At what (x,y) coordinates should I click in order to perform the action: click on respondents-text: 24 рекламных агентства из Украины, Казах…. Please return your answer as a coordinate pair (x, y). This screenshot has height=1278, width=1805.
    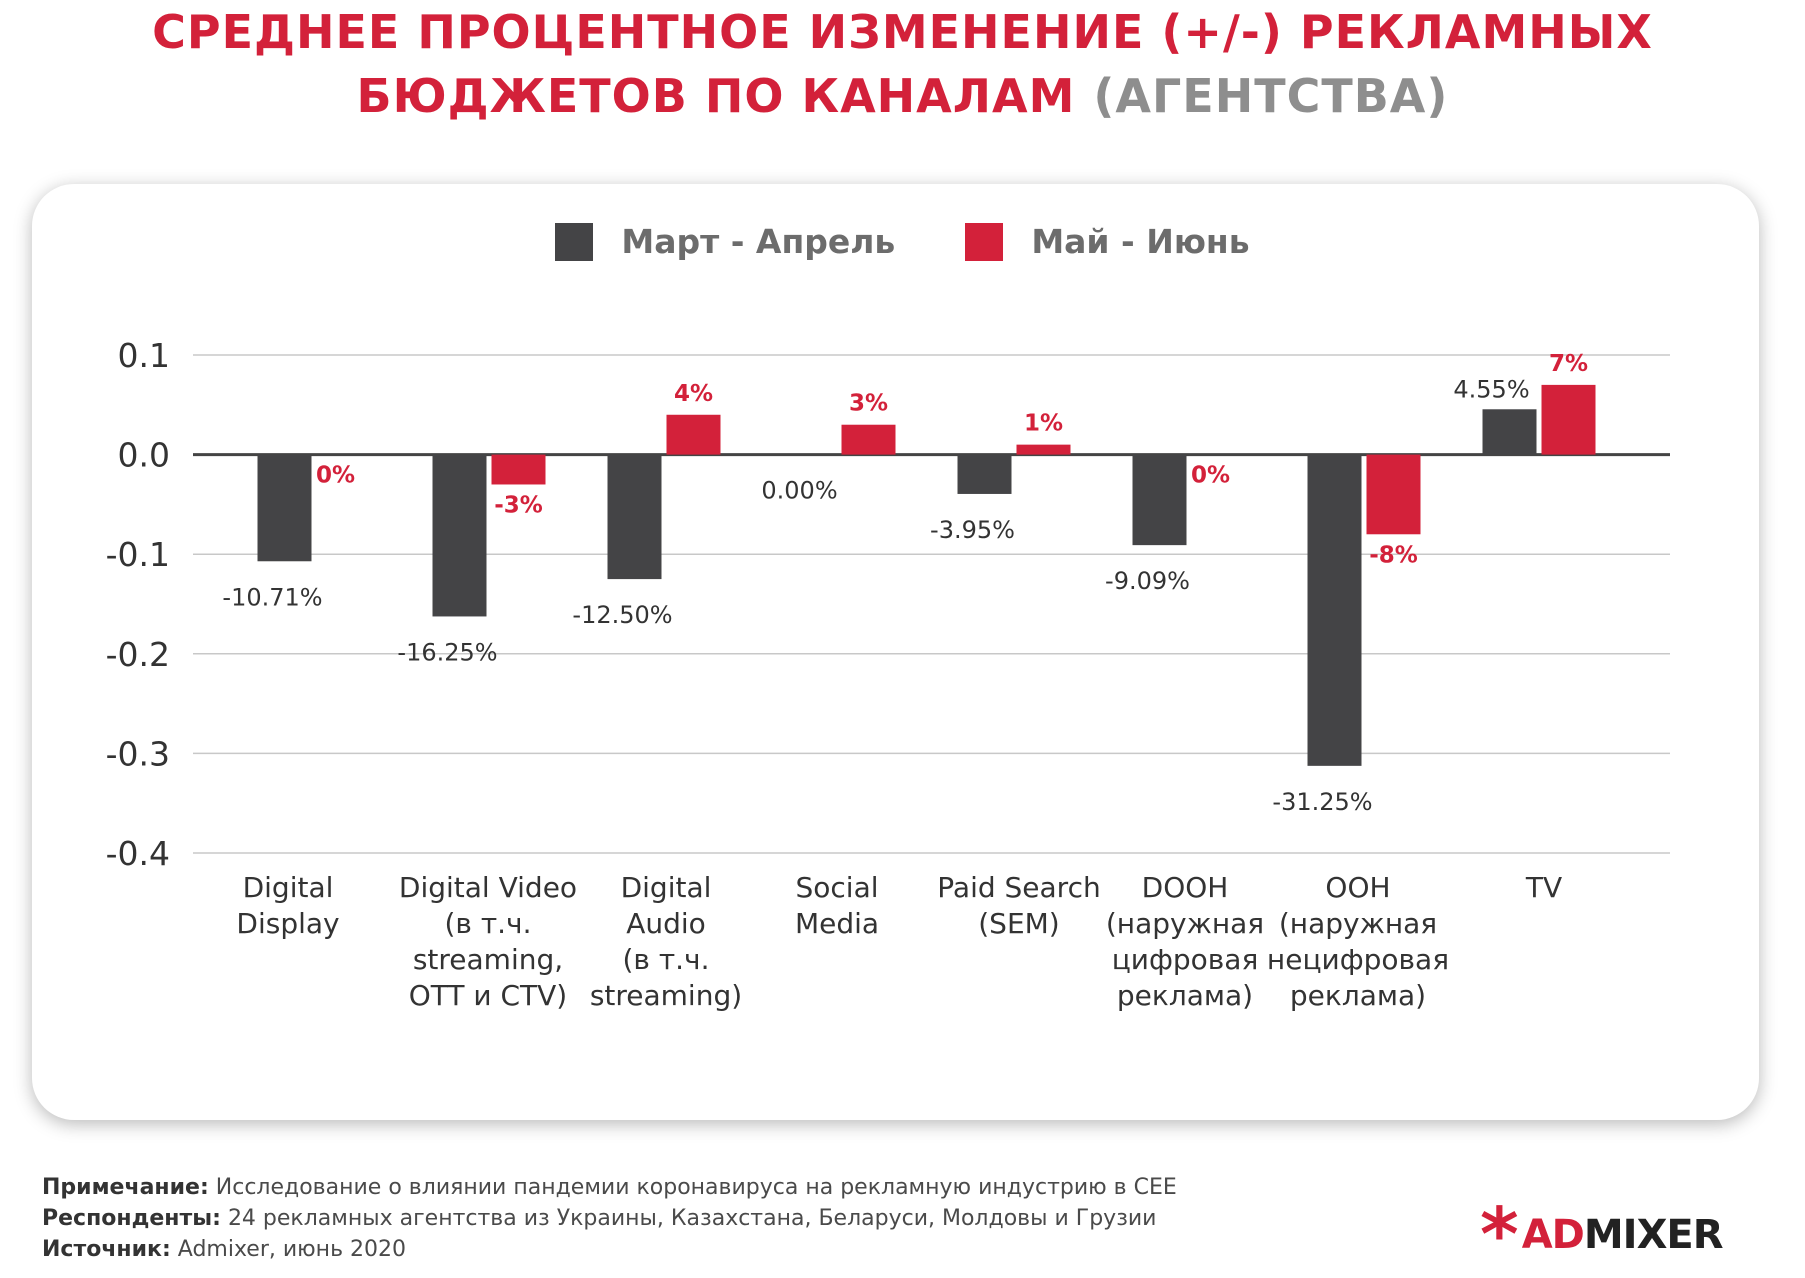
    Looking at the image, I should click on (692, 1218).